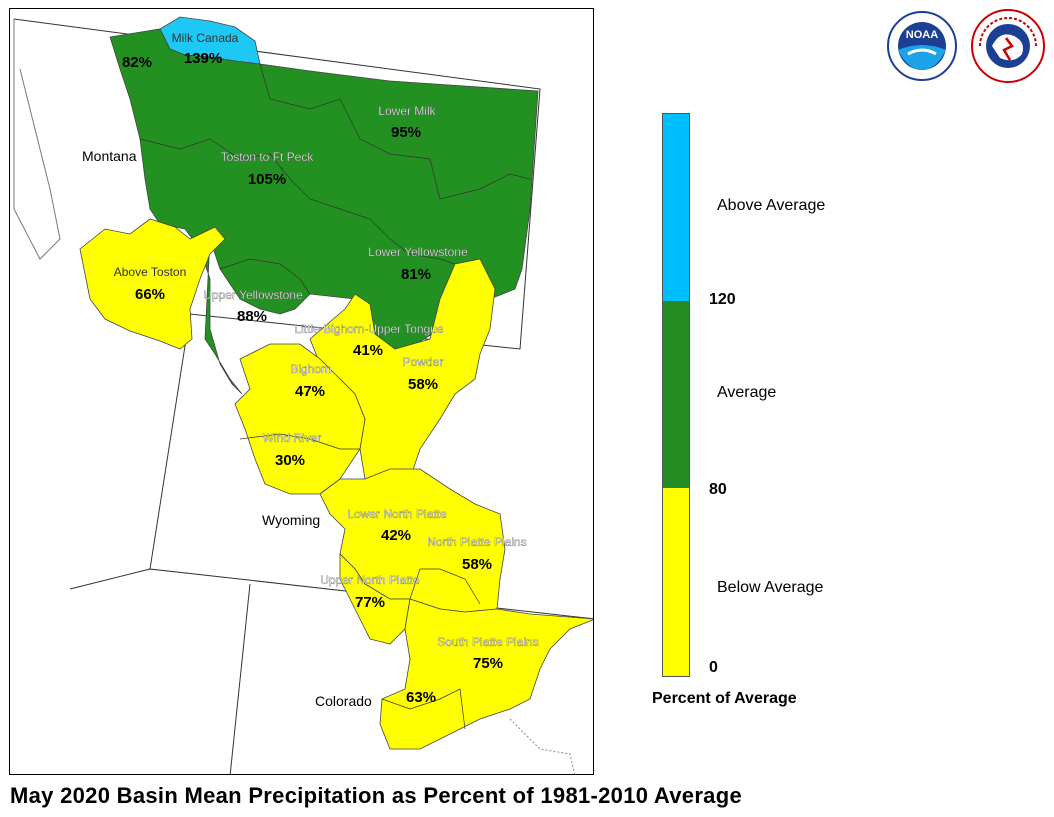  I want to click on legend-title: Percent of Average, so click(724, 698).